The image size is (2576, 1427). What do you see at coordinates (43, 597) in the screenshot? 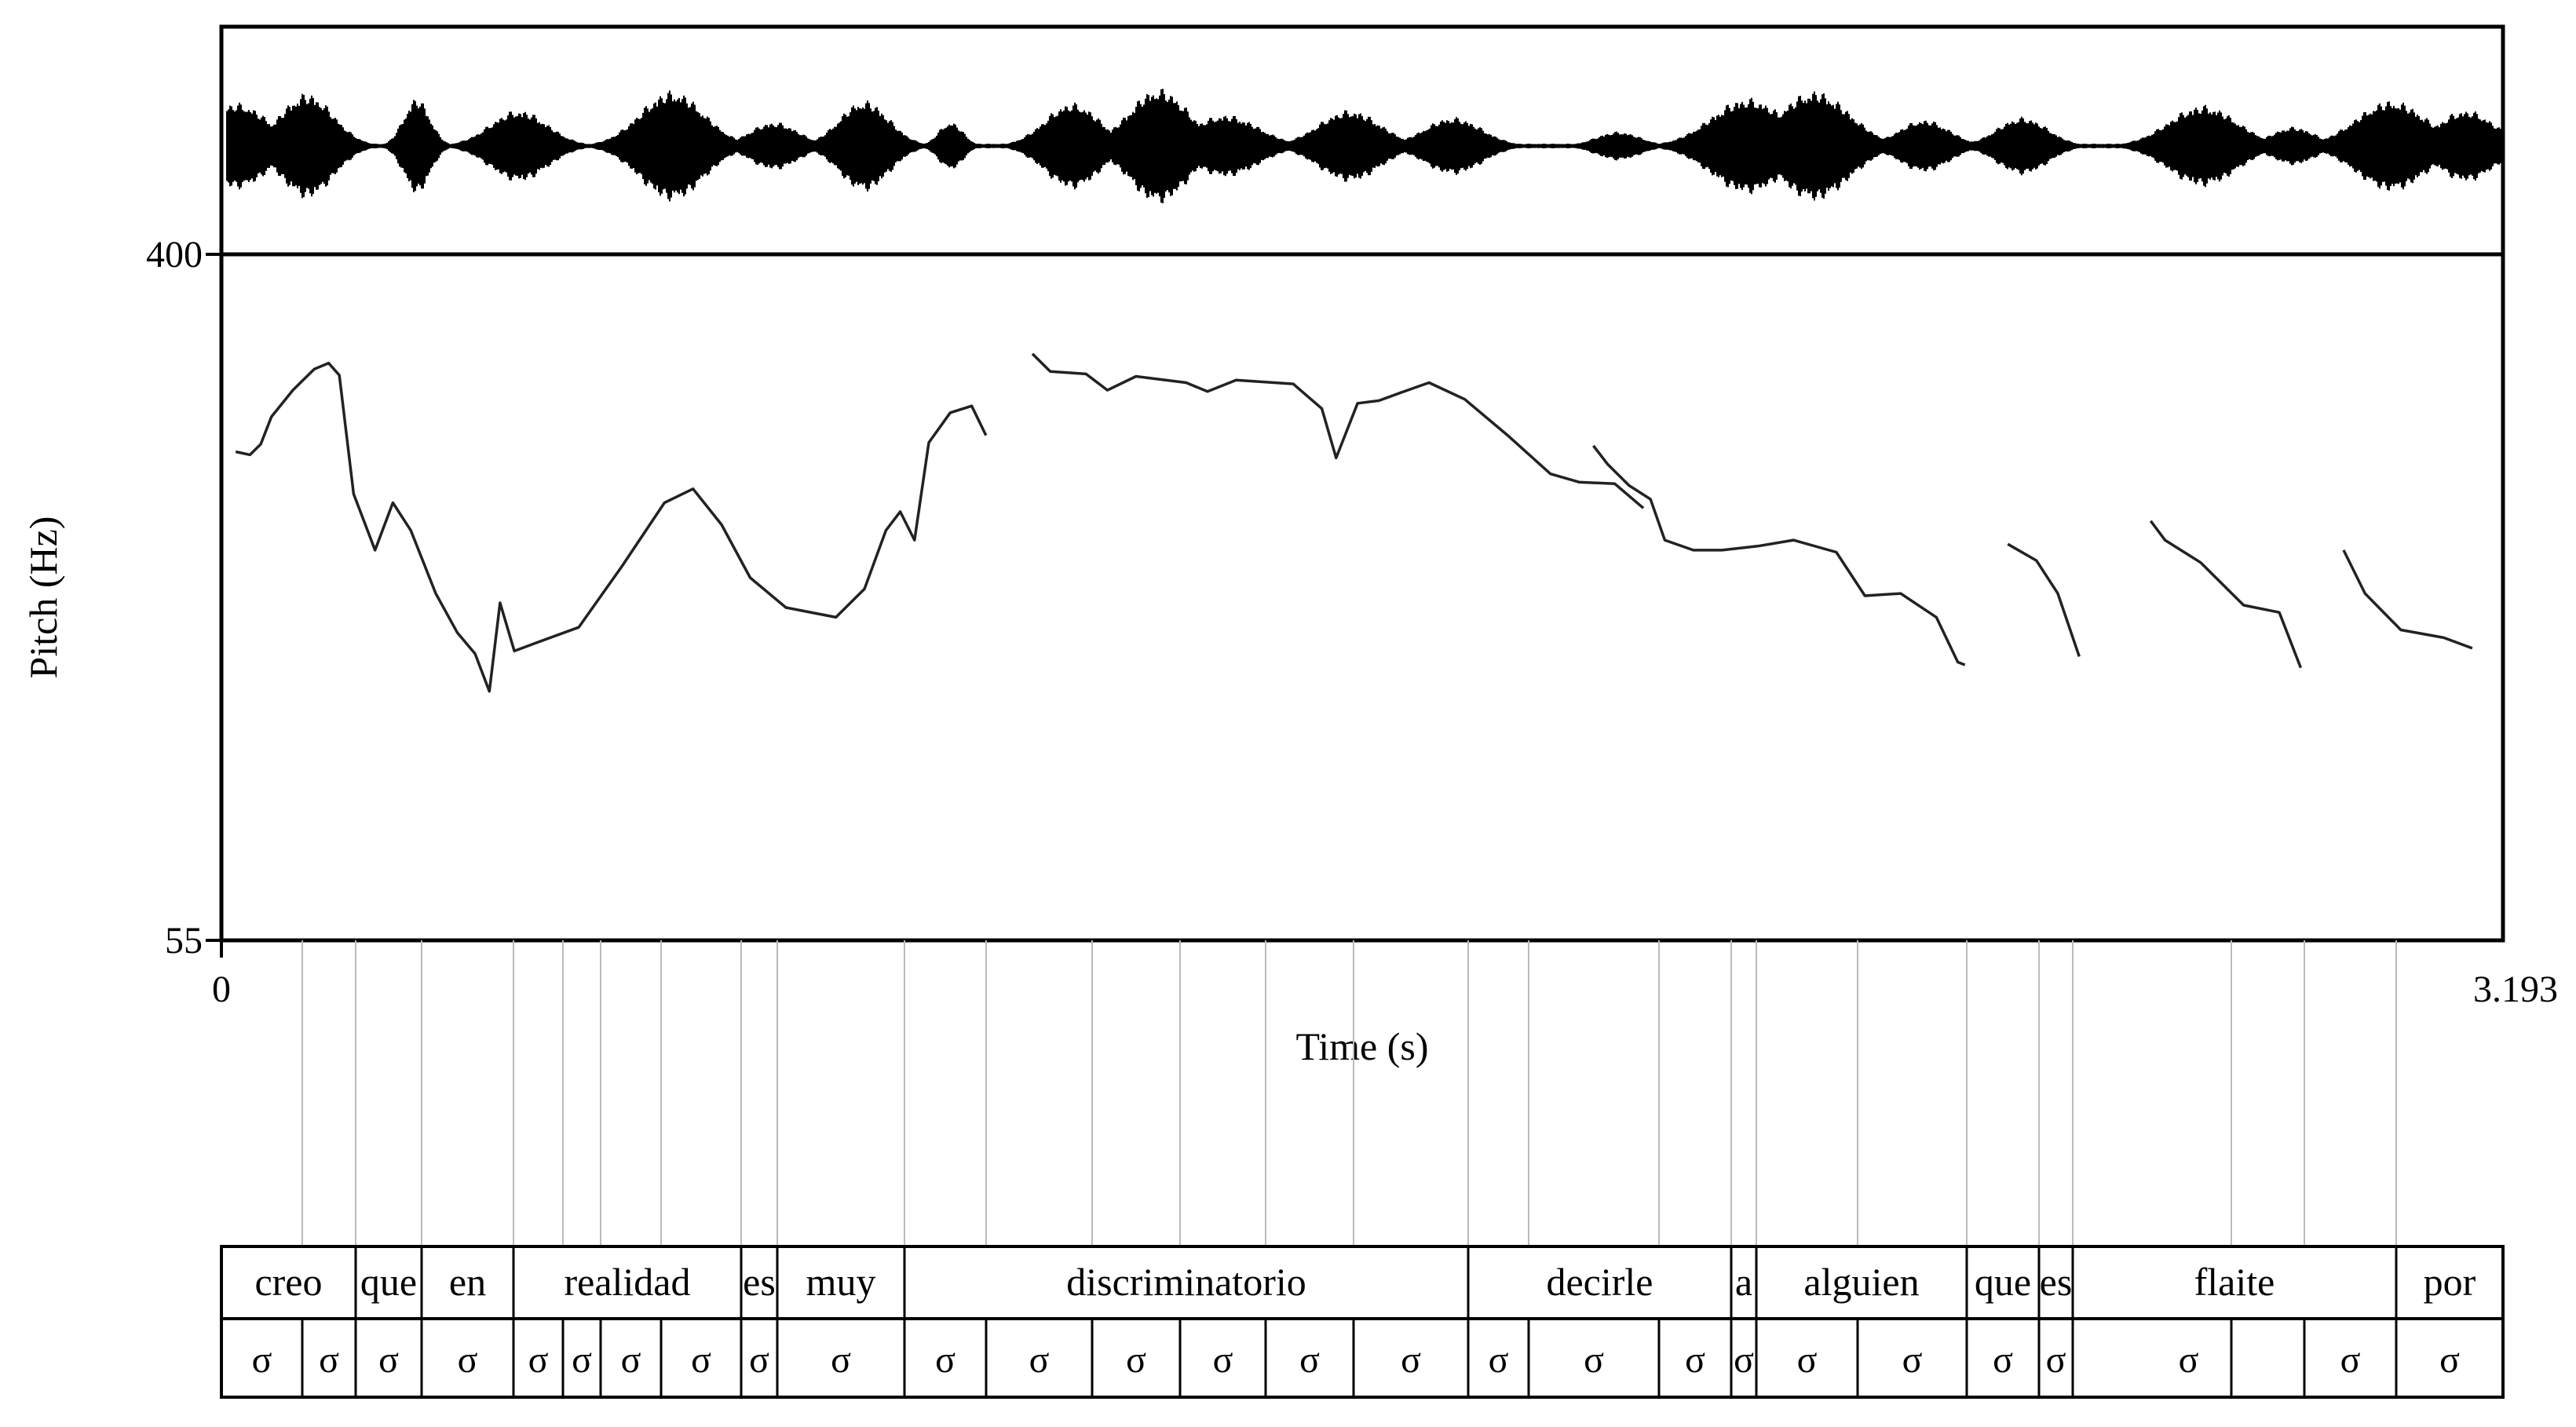
I see `y-axis-label: Pitch (Hz)` at bounding box center [43, 597].